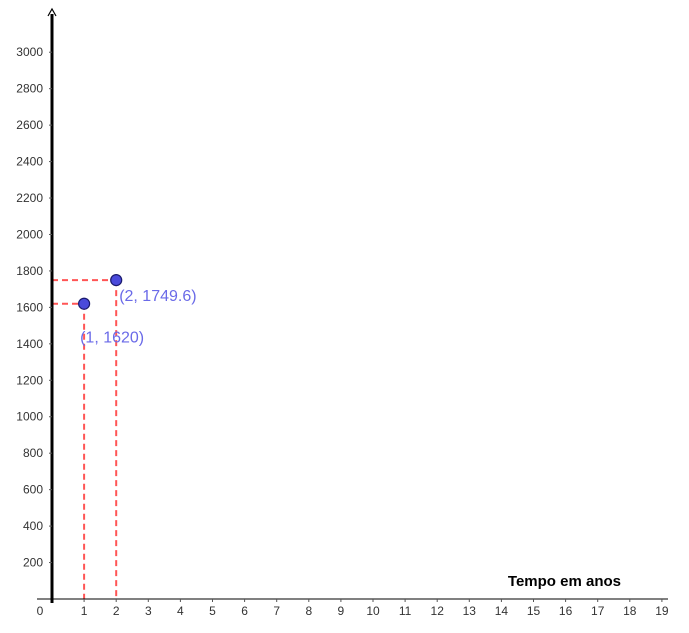  Describe the element at coordinates (308, 611) in the screenshot. I see `x-tick-label: 8` at that location.